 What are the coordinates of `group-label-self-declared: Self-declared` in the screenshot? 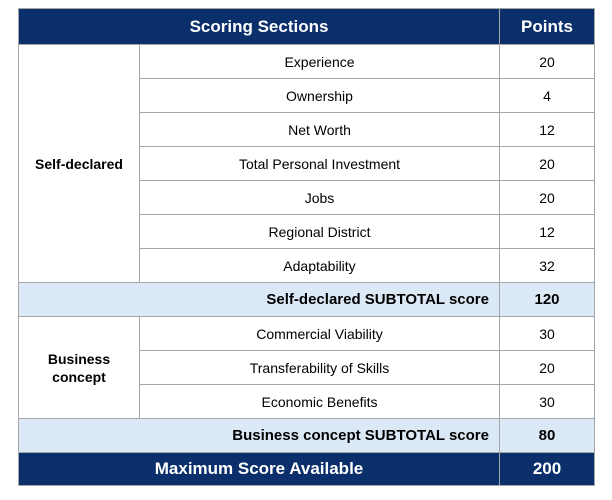 It's located at (79, 163).